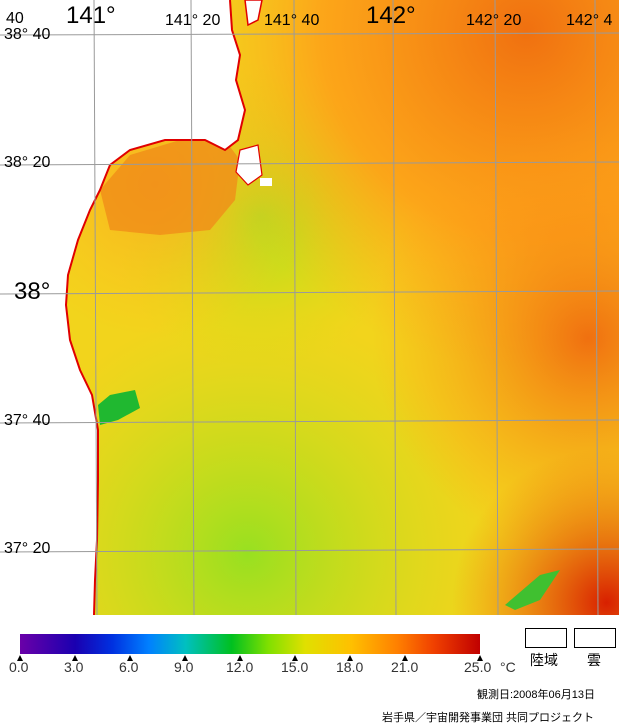 The width and height of the screenshot is (619, 725). What do you see at coordinates (27, 420) in the screenshot?
I see `lat-label-37-40: 37° 40` at bounding box center [27, 420].